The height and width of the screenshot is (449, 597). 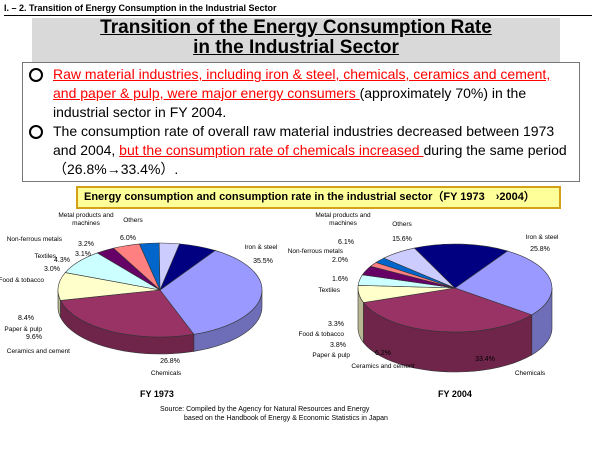 I want to click on value-label-ceramics-and-cement: 9.6%, so click(x=34, y=337).